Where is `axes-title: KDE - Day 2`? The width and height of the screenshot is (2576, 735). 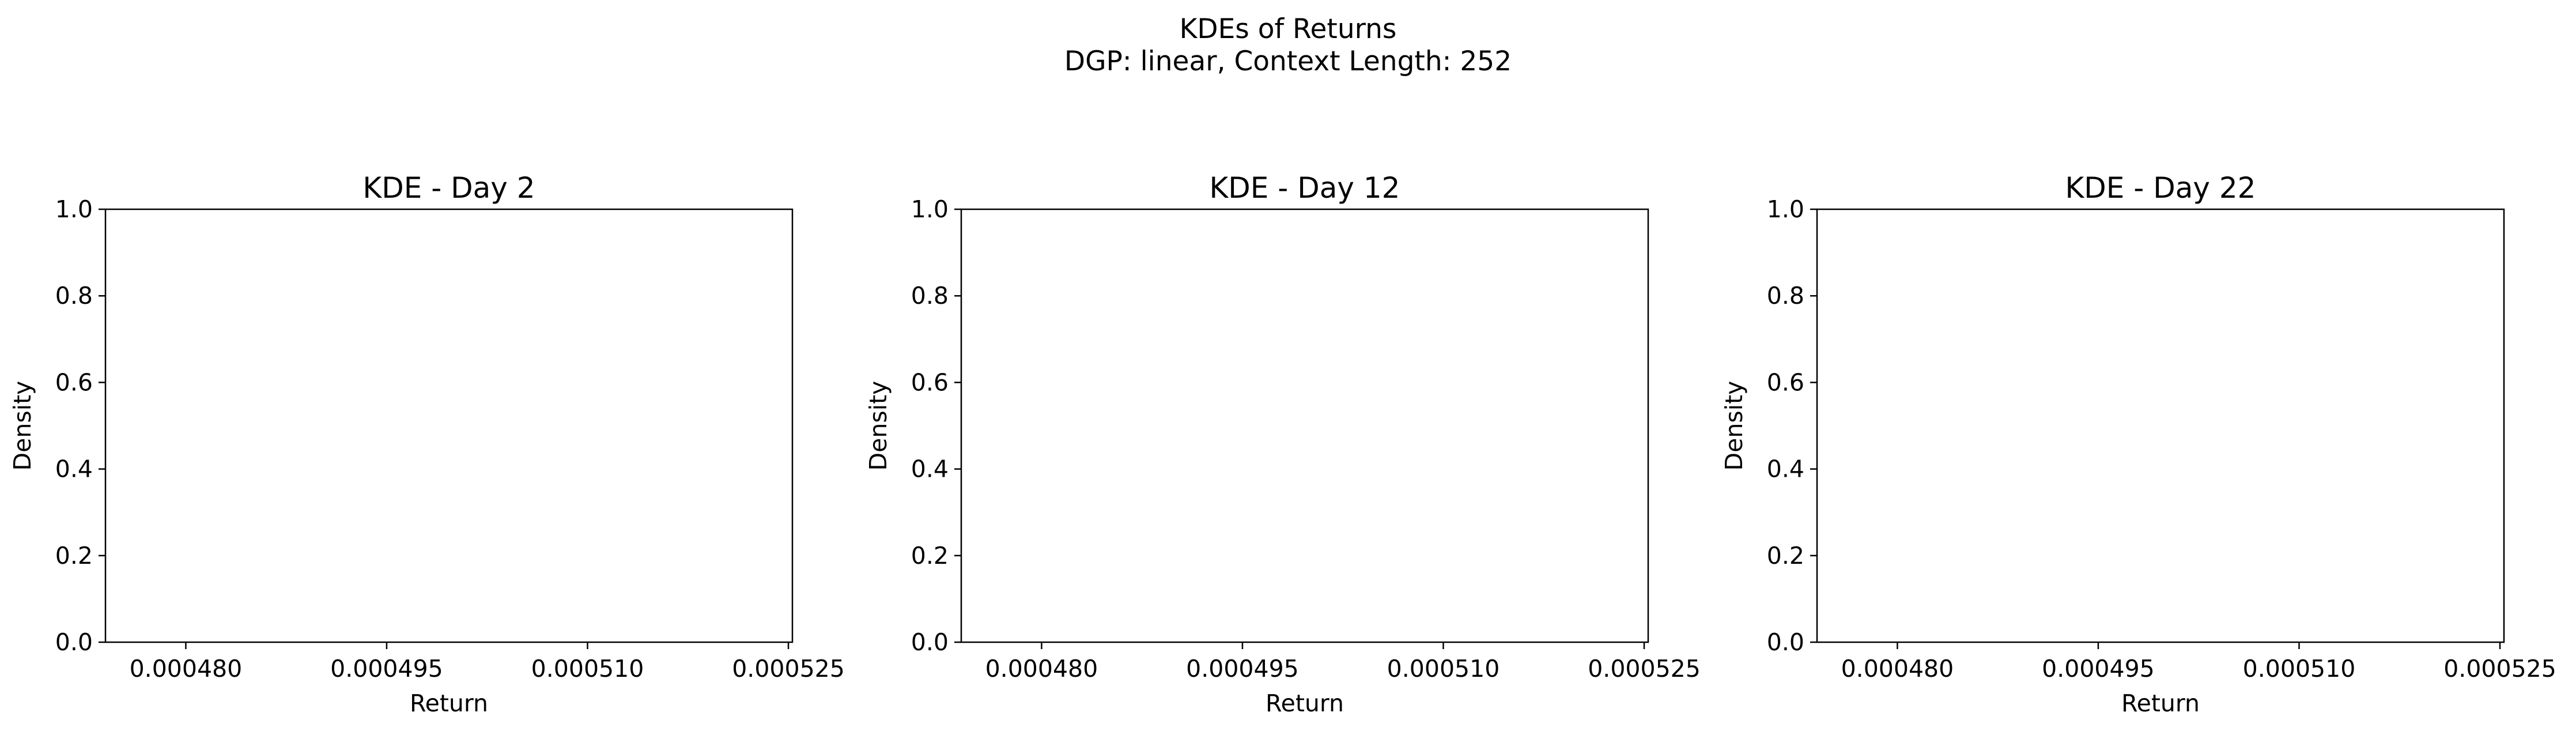
axes-title: KDE - Day 2 is located at coordinates (448, 188).